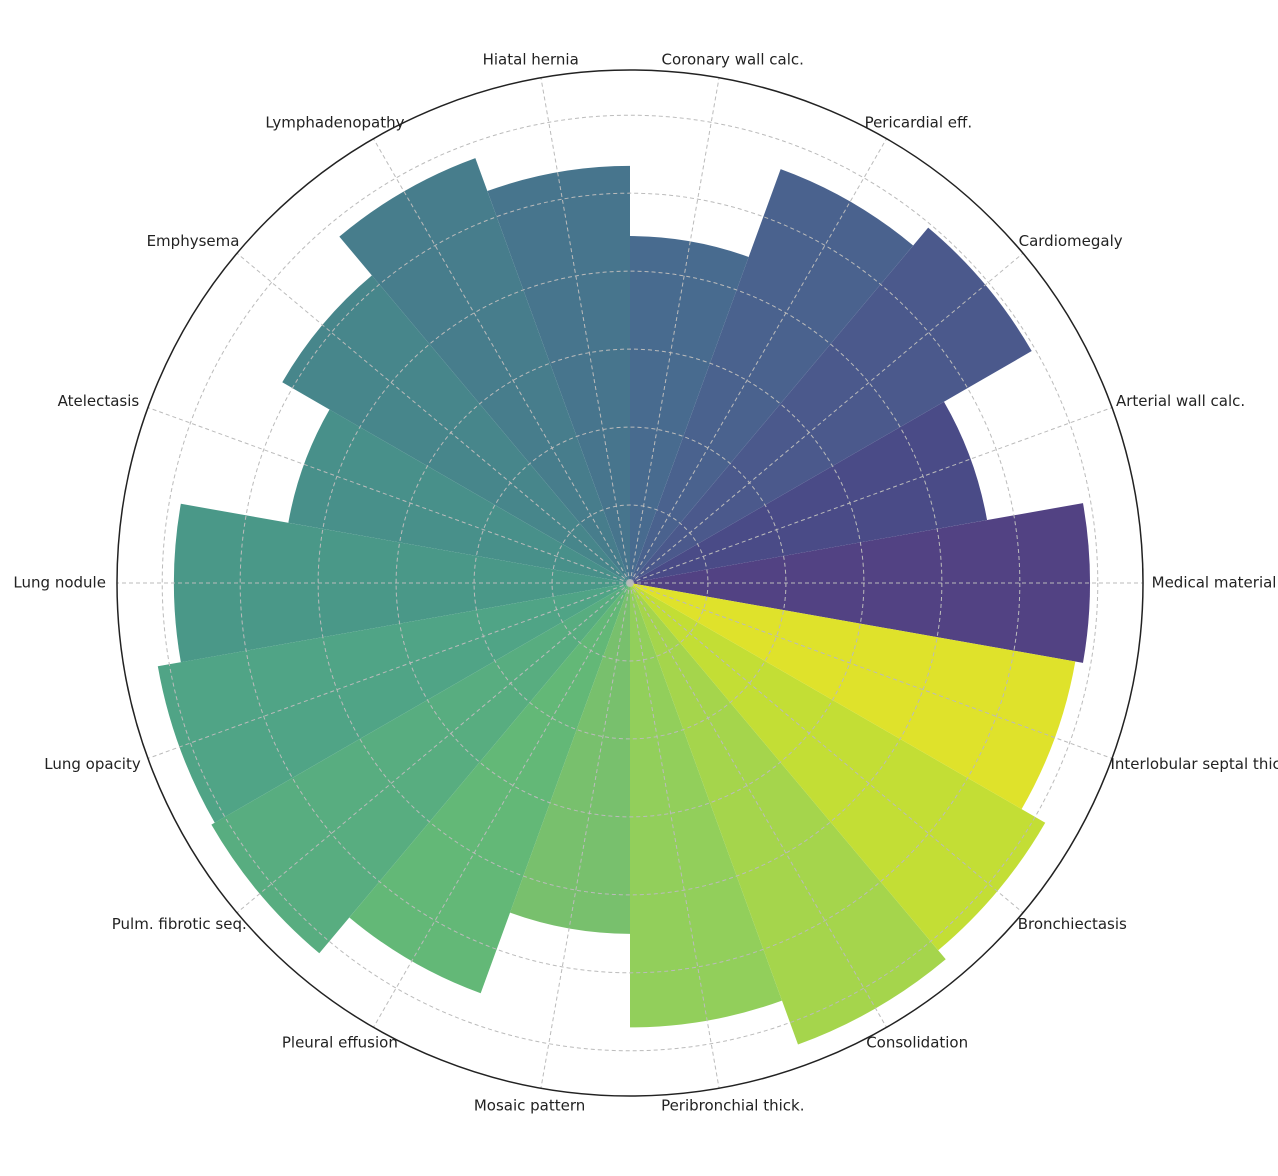 Image resolution: width=1278 pixels, height=1176 pixels. I want to click on category-label: Bronchiectasis, so click(1072, 924).